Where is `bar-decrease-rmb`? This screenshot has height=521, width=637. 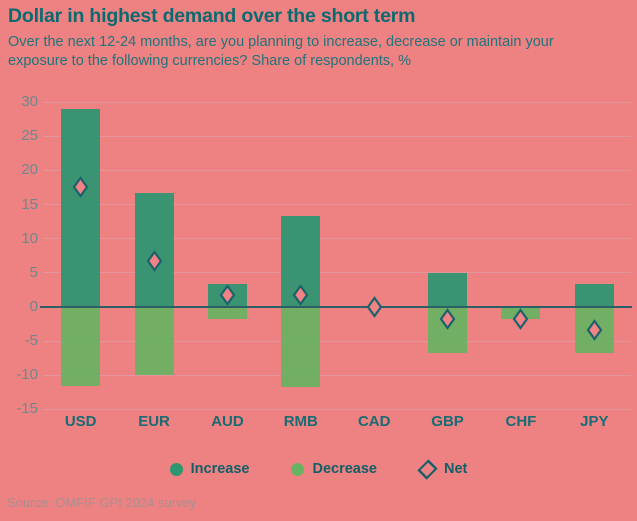
bar-decrease-rmb is located at coordinates (301, 347).